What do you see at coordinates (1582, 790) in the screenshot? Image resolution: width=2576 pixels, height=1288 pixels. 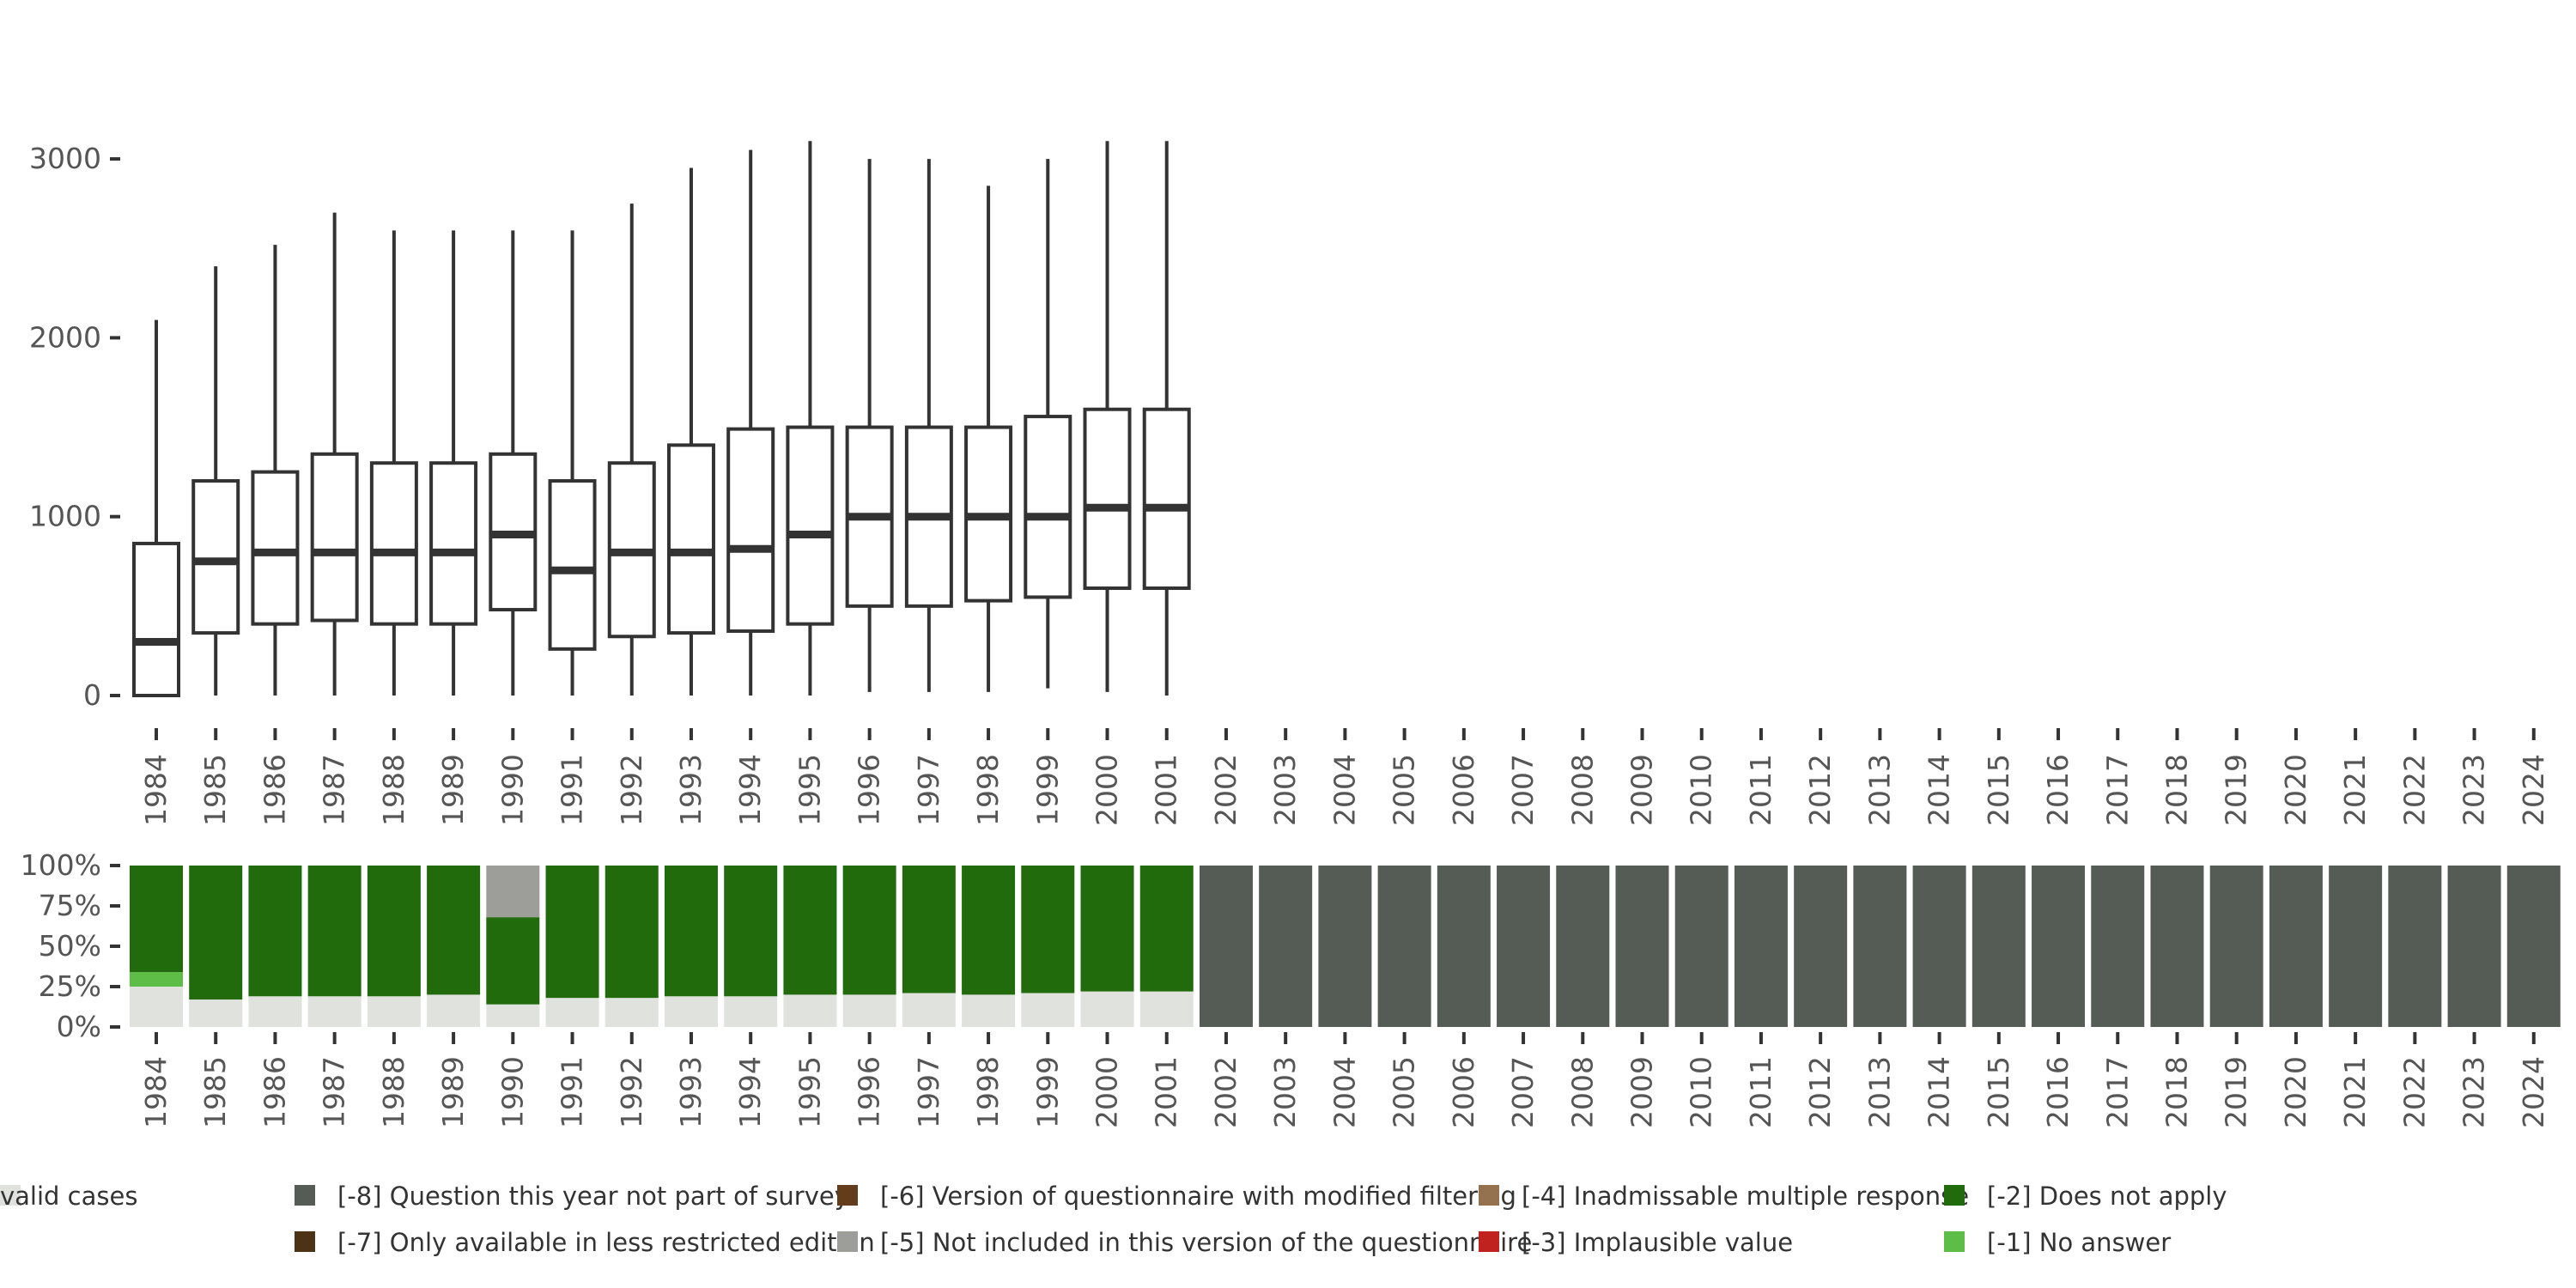 I see `box-x-tick-label: 2008` at bounding box center [1582, 790].